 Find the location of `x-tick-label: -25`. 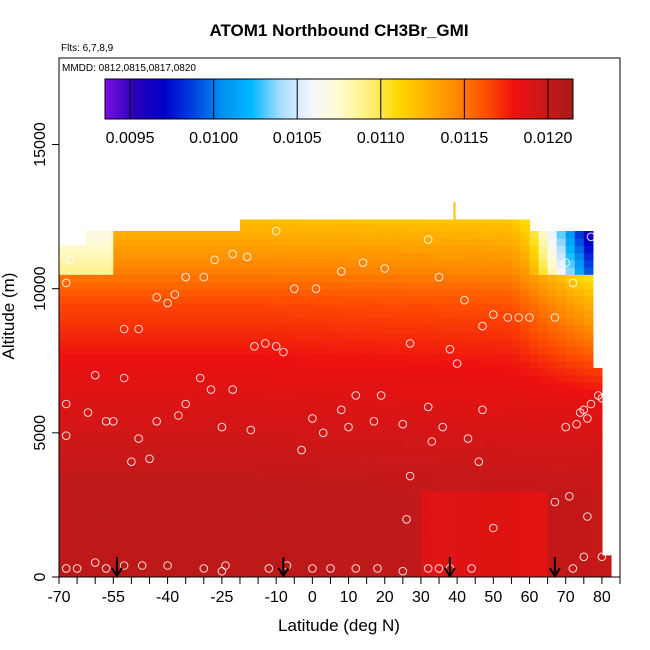

x-tick-label: -25 is located at coordinates (221, 597).